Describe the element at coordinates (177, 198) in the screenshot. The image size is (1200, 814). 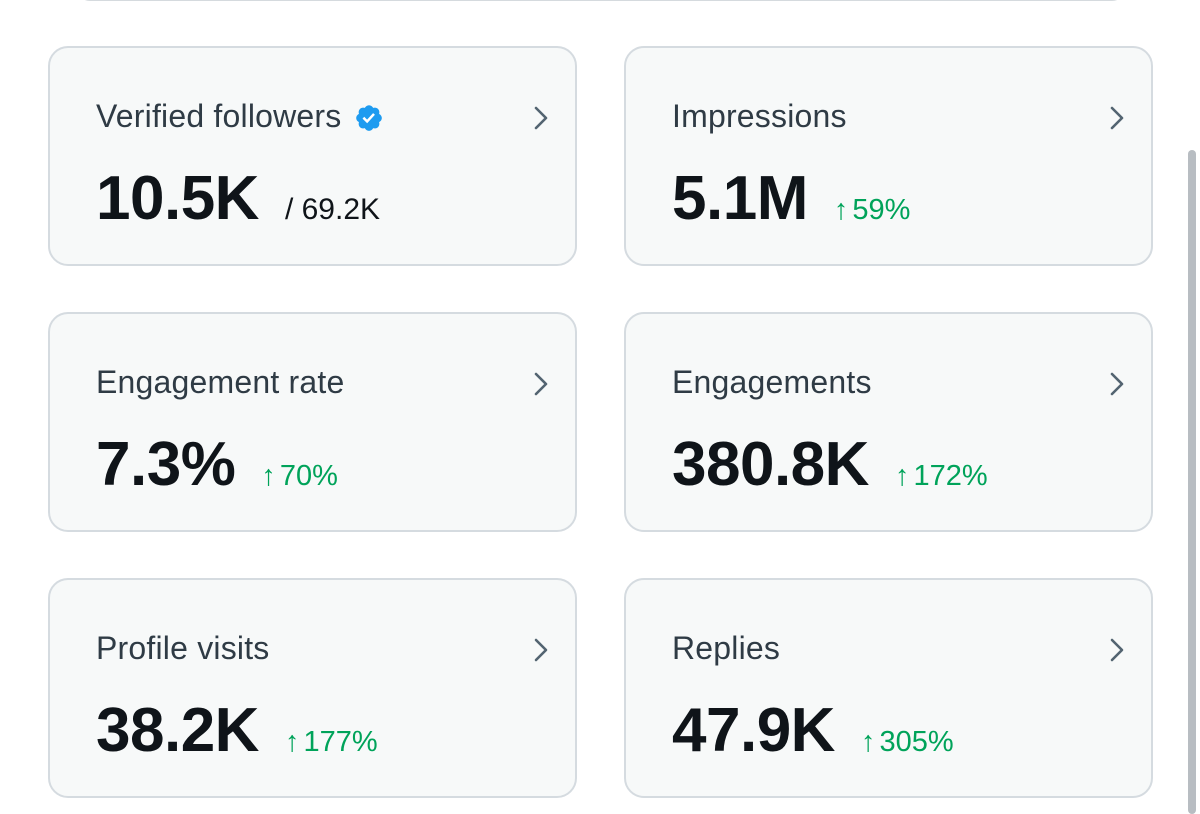
I see `metric-value: 10.5K` at that location.